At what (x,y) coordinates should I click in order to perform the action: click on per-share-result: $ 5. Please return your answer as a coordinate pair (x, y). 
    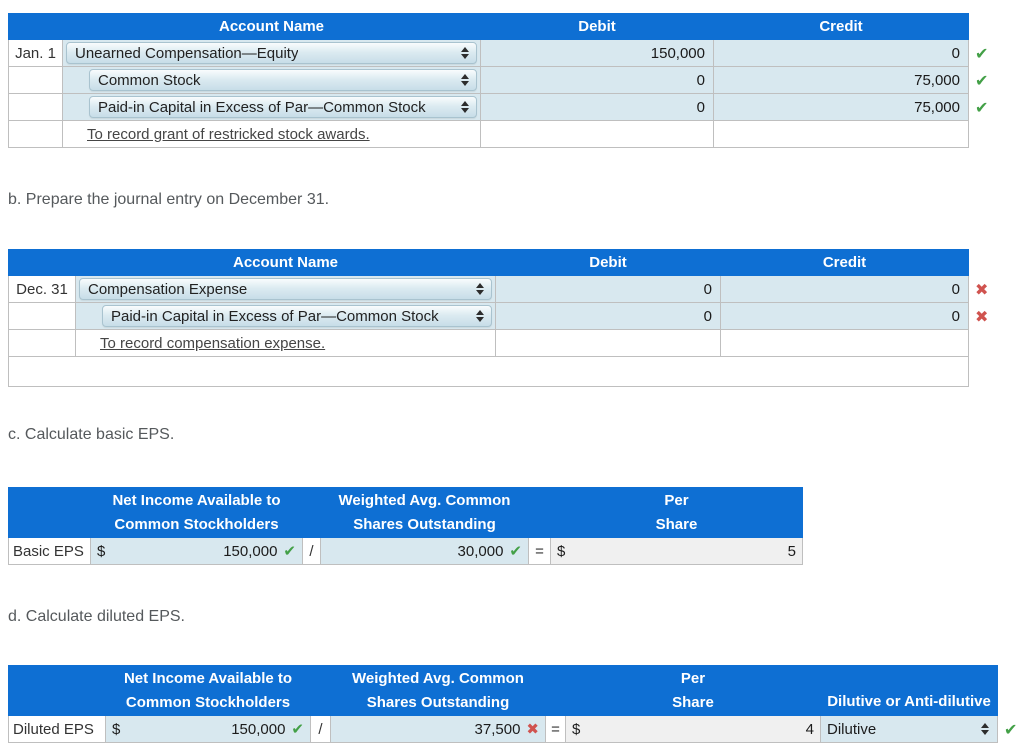
    Looking at the image, I should click on (676, 551).